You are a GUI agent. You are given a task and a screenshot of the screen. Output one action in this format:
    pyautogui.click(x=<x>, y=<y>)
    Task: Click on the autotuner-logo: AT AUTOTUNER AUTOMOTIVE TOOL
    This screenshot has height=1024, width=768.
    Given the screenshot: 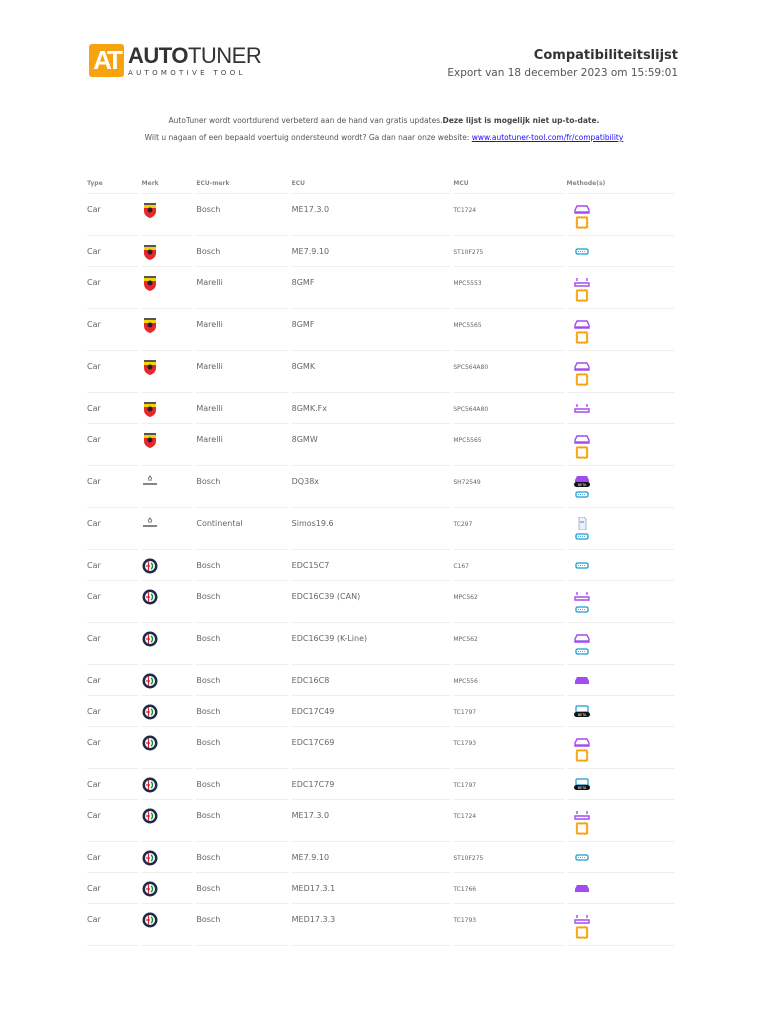 What is the action you would take?
    pyautogui.click(x=175, y=59)
    